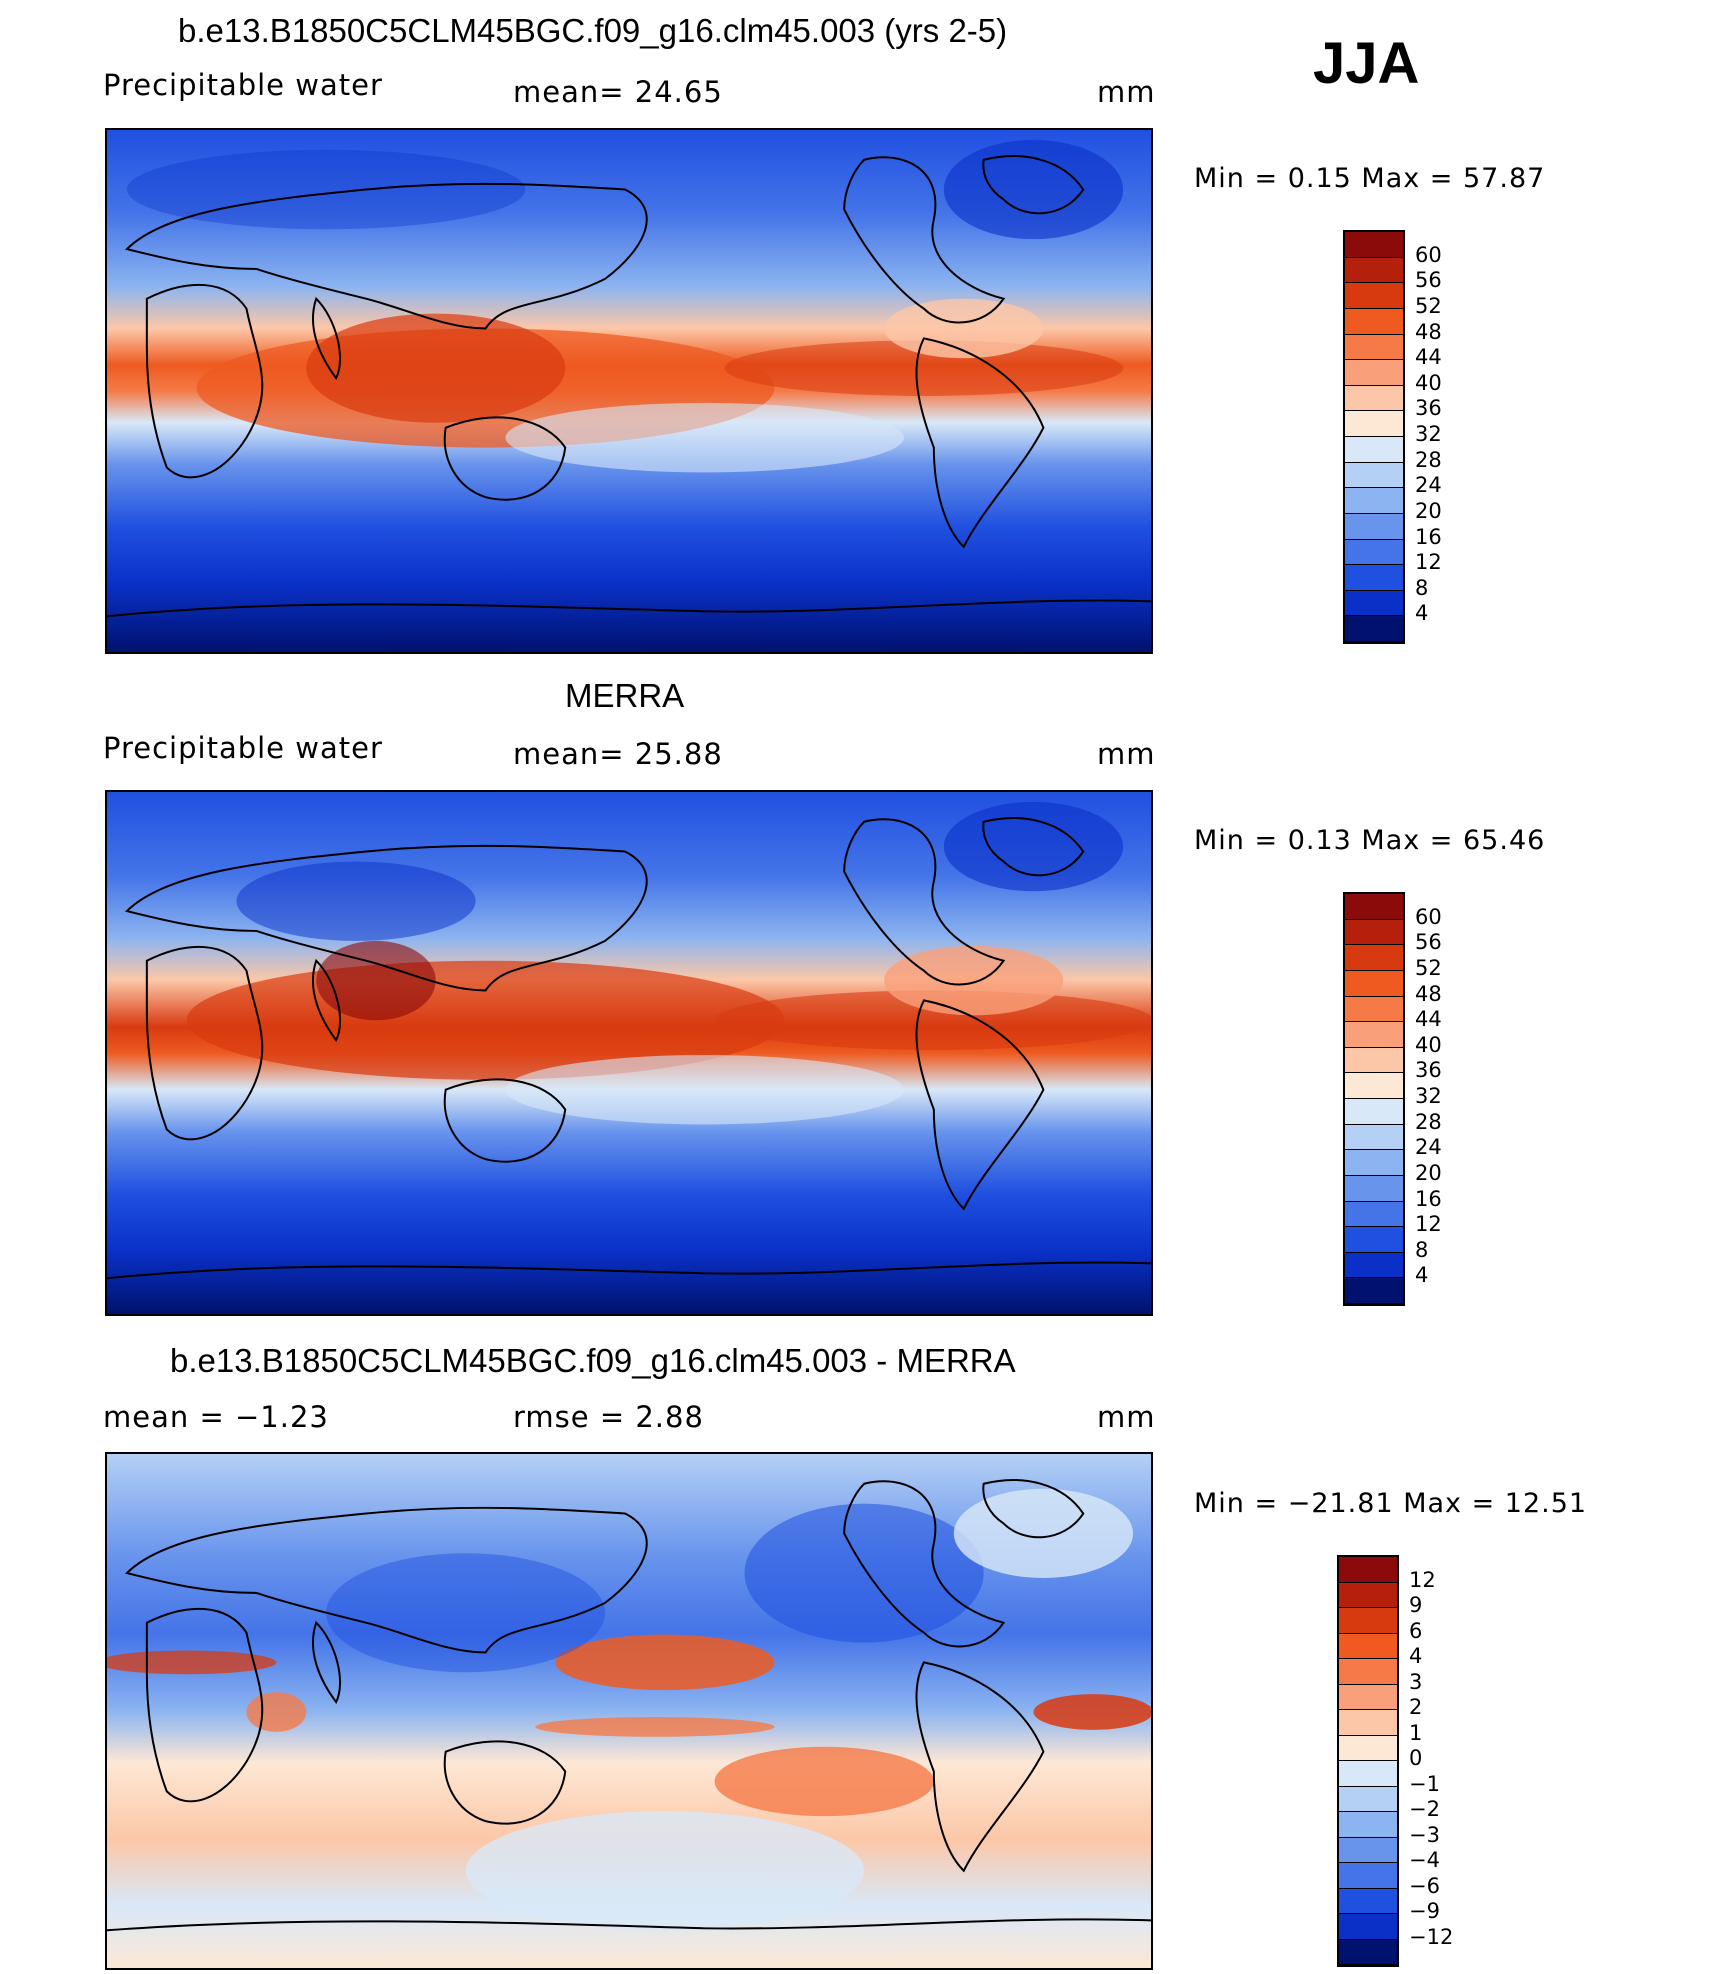 The width and height of the screenshot is (1710, 1974). Describe the element at coordinates (1416, 1732) in the screenshot. I see `colorbar-tick-label: 1` at that location.